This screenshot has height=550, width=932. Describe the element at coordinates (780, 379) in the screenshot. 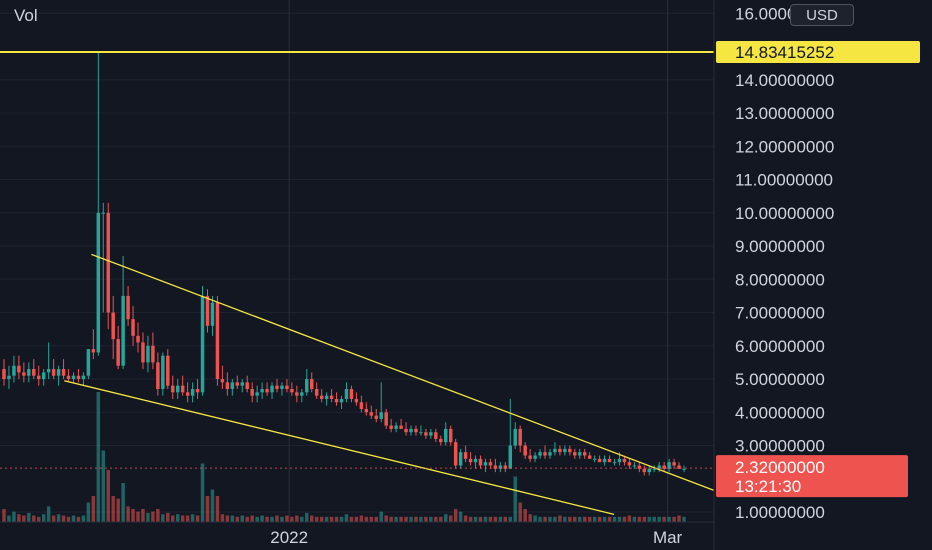

I see `price-tick-label: 5.00000000` at that location.